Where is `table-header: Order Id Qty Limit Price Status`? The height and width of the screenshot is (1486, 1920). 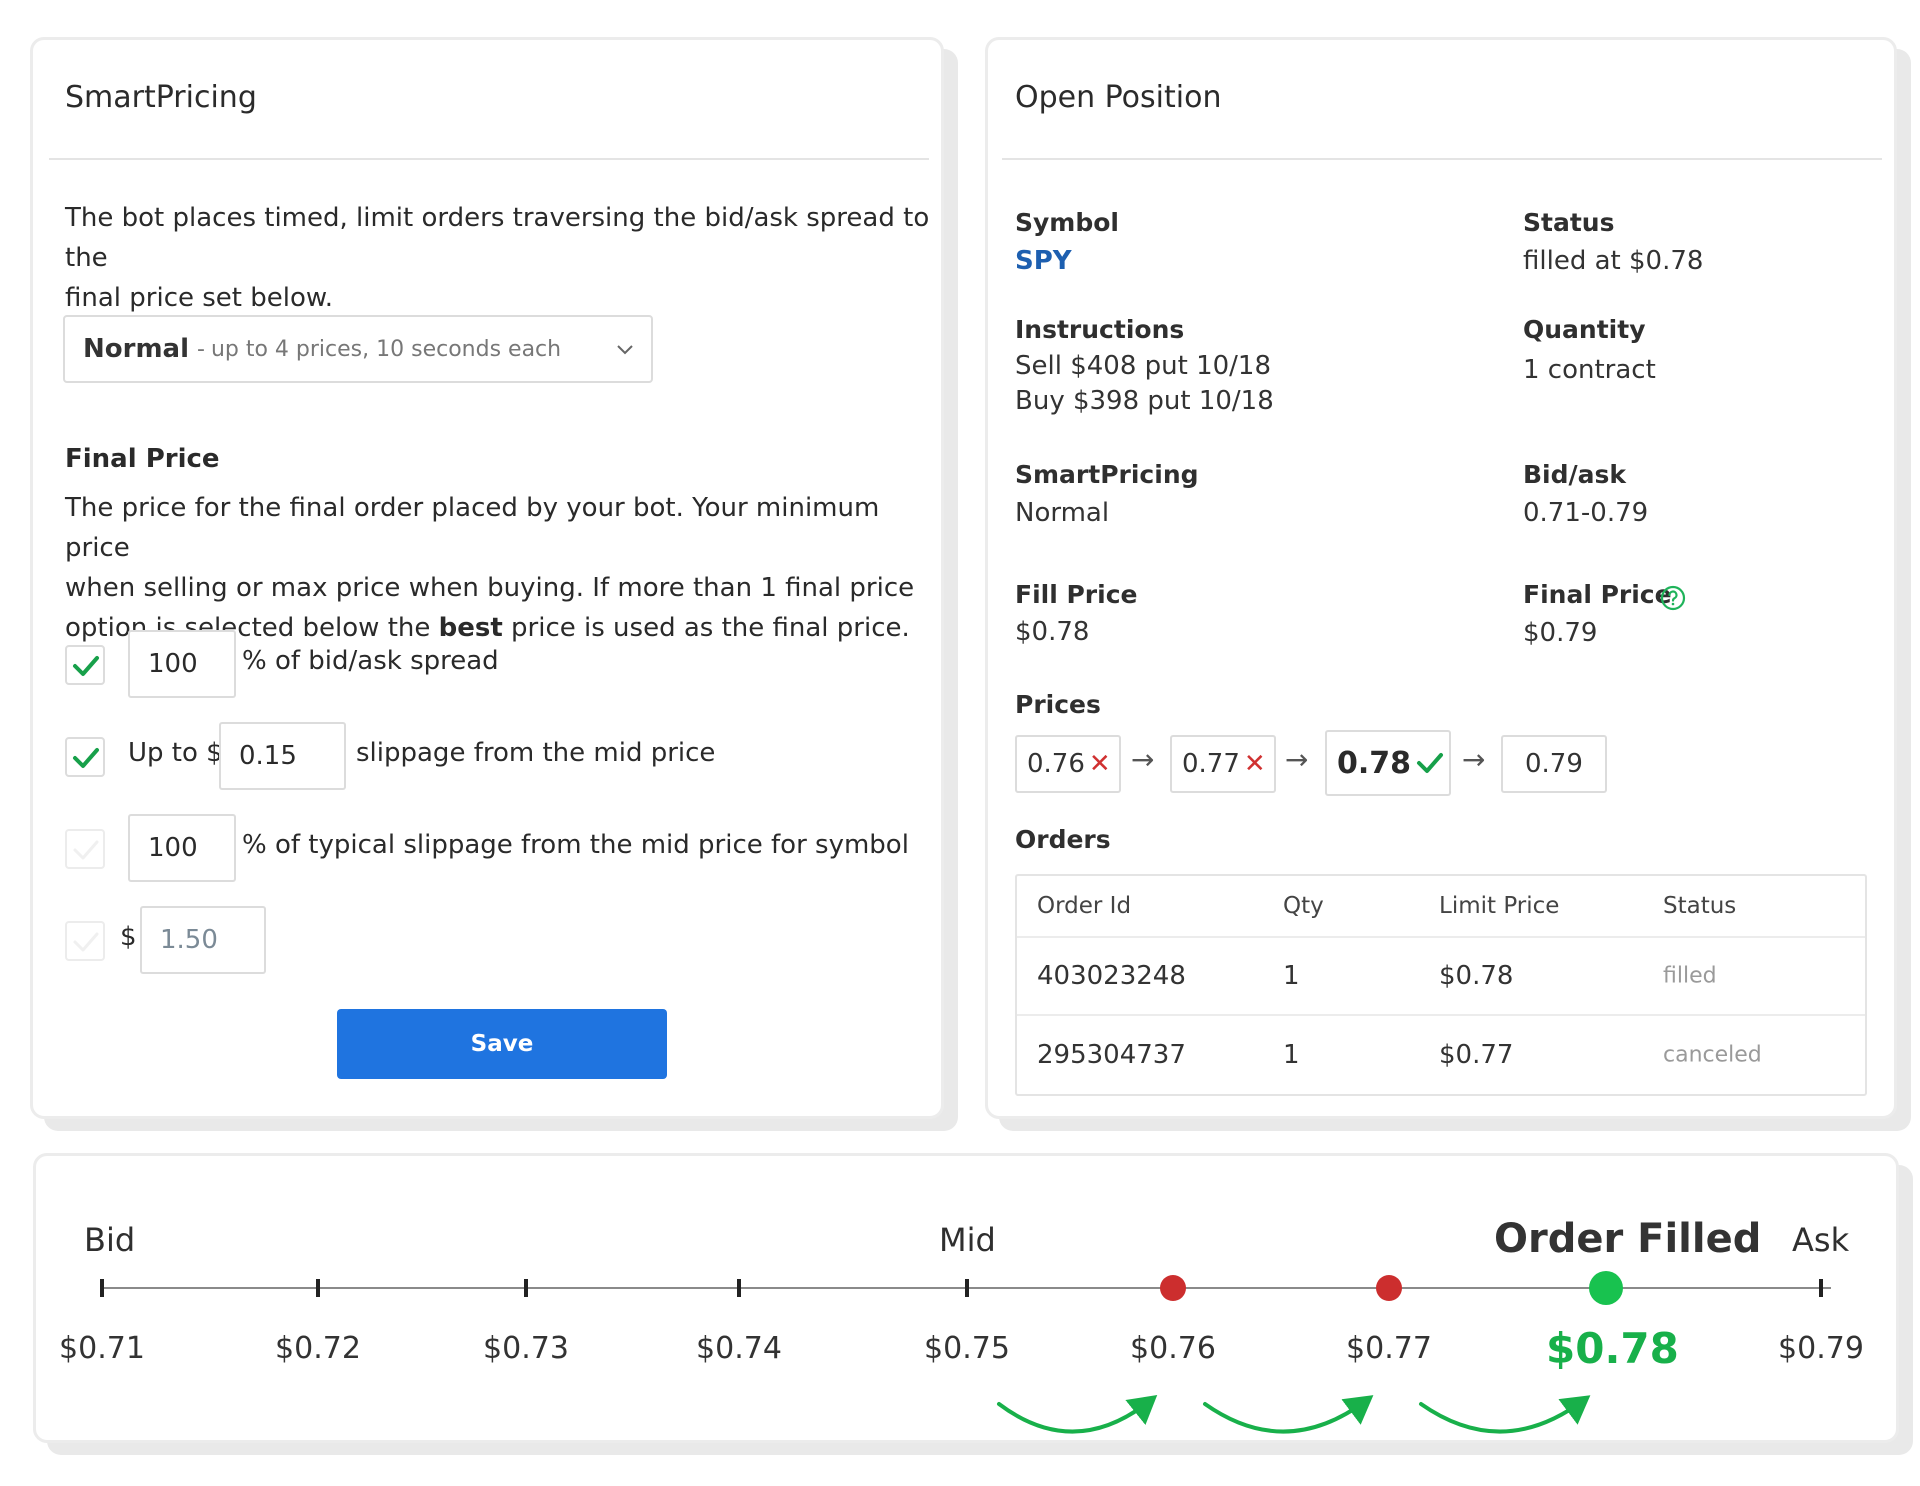 table-header: Order Id Qty Limit Price Status is located at coordinates (1441, 907).